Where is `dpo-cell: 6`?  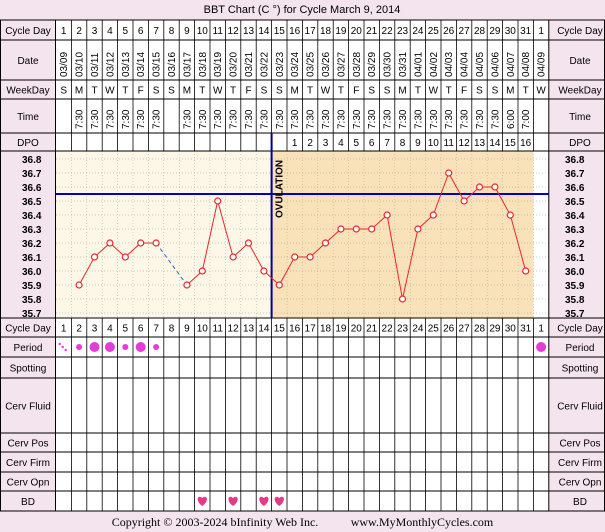 dpo-cell: 6 is located at coordinates (372, 143).